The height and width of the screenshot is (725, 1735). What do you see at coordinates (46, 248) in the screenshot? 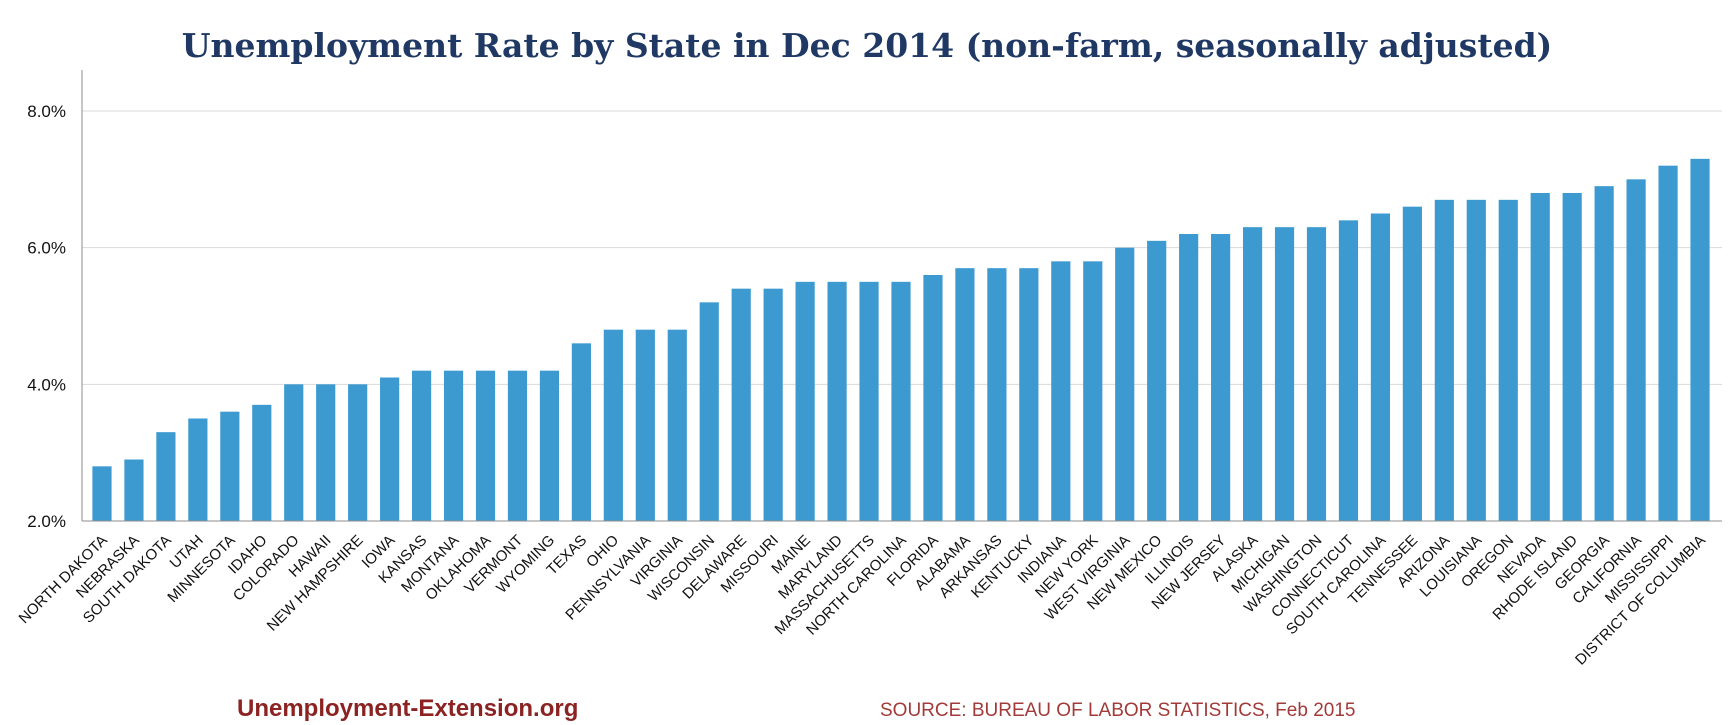
I see `y-tick-label: 6.0%` at bounding box center [46, 248].